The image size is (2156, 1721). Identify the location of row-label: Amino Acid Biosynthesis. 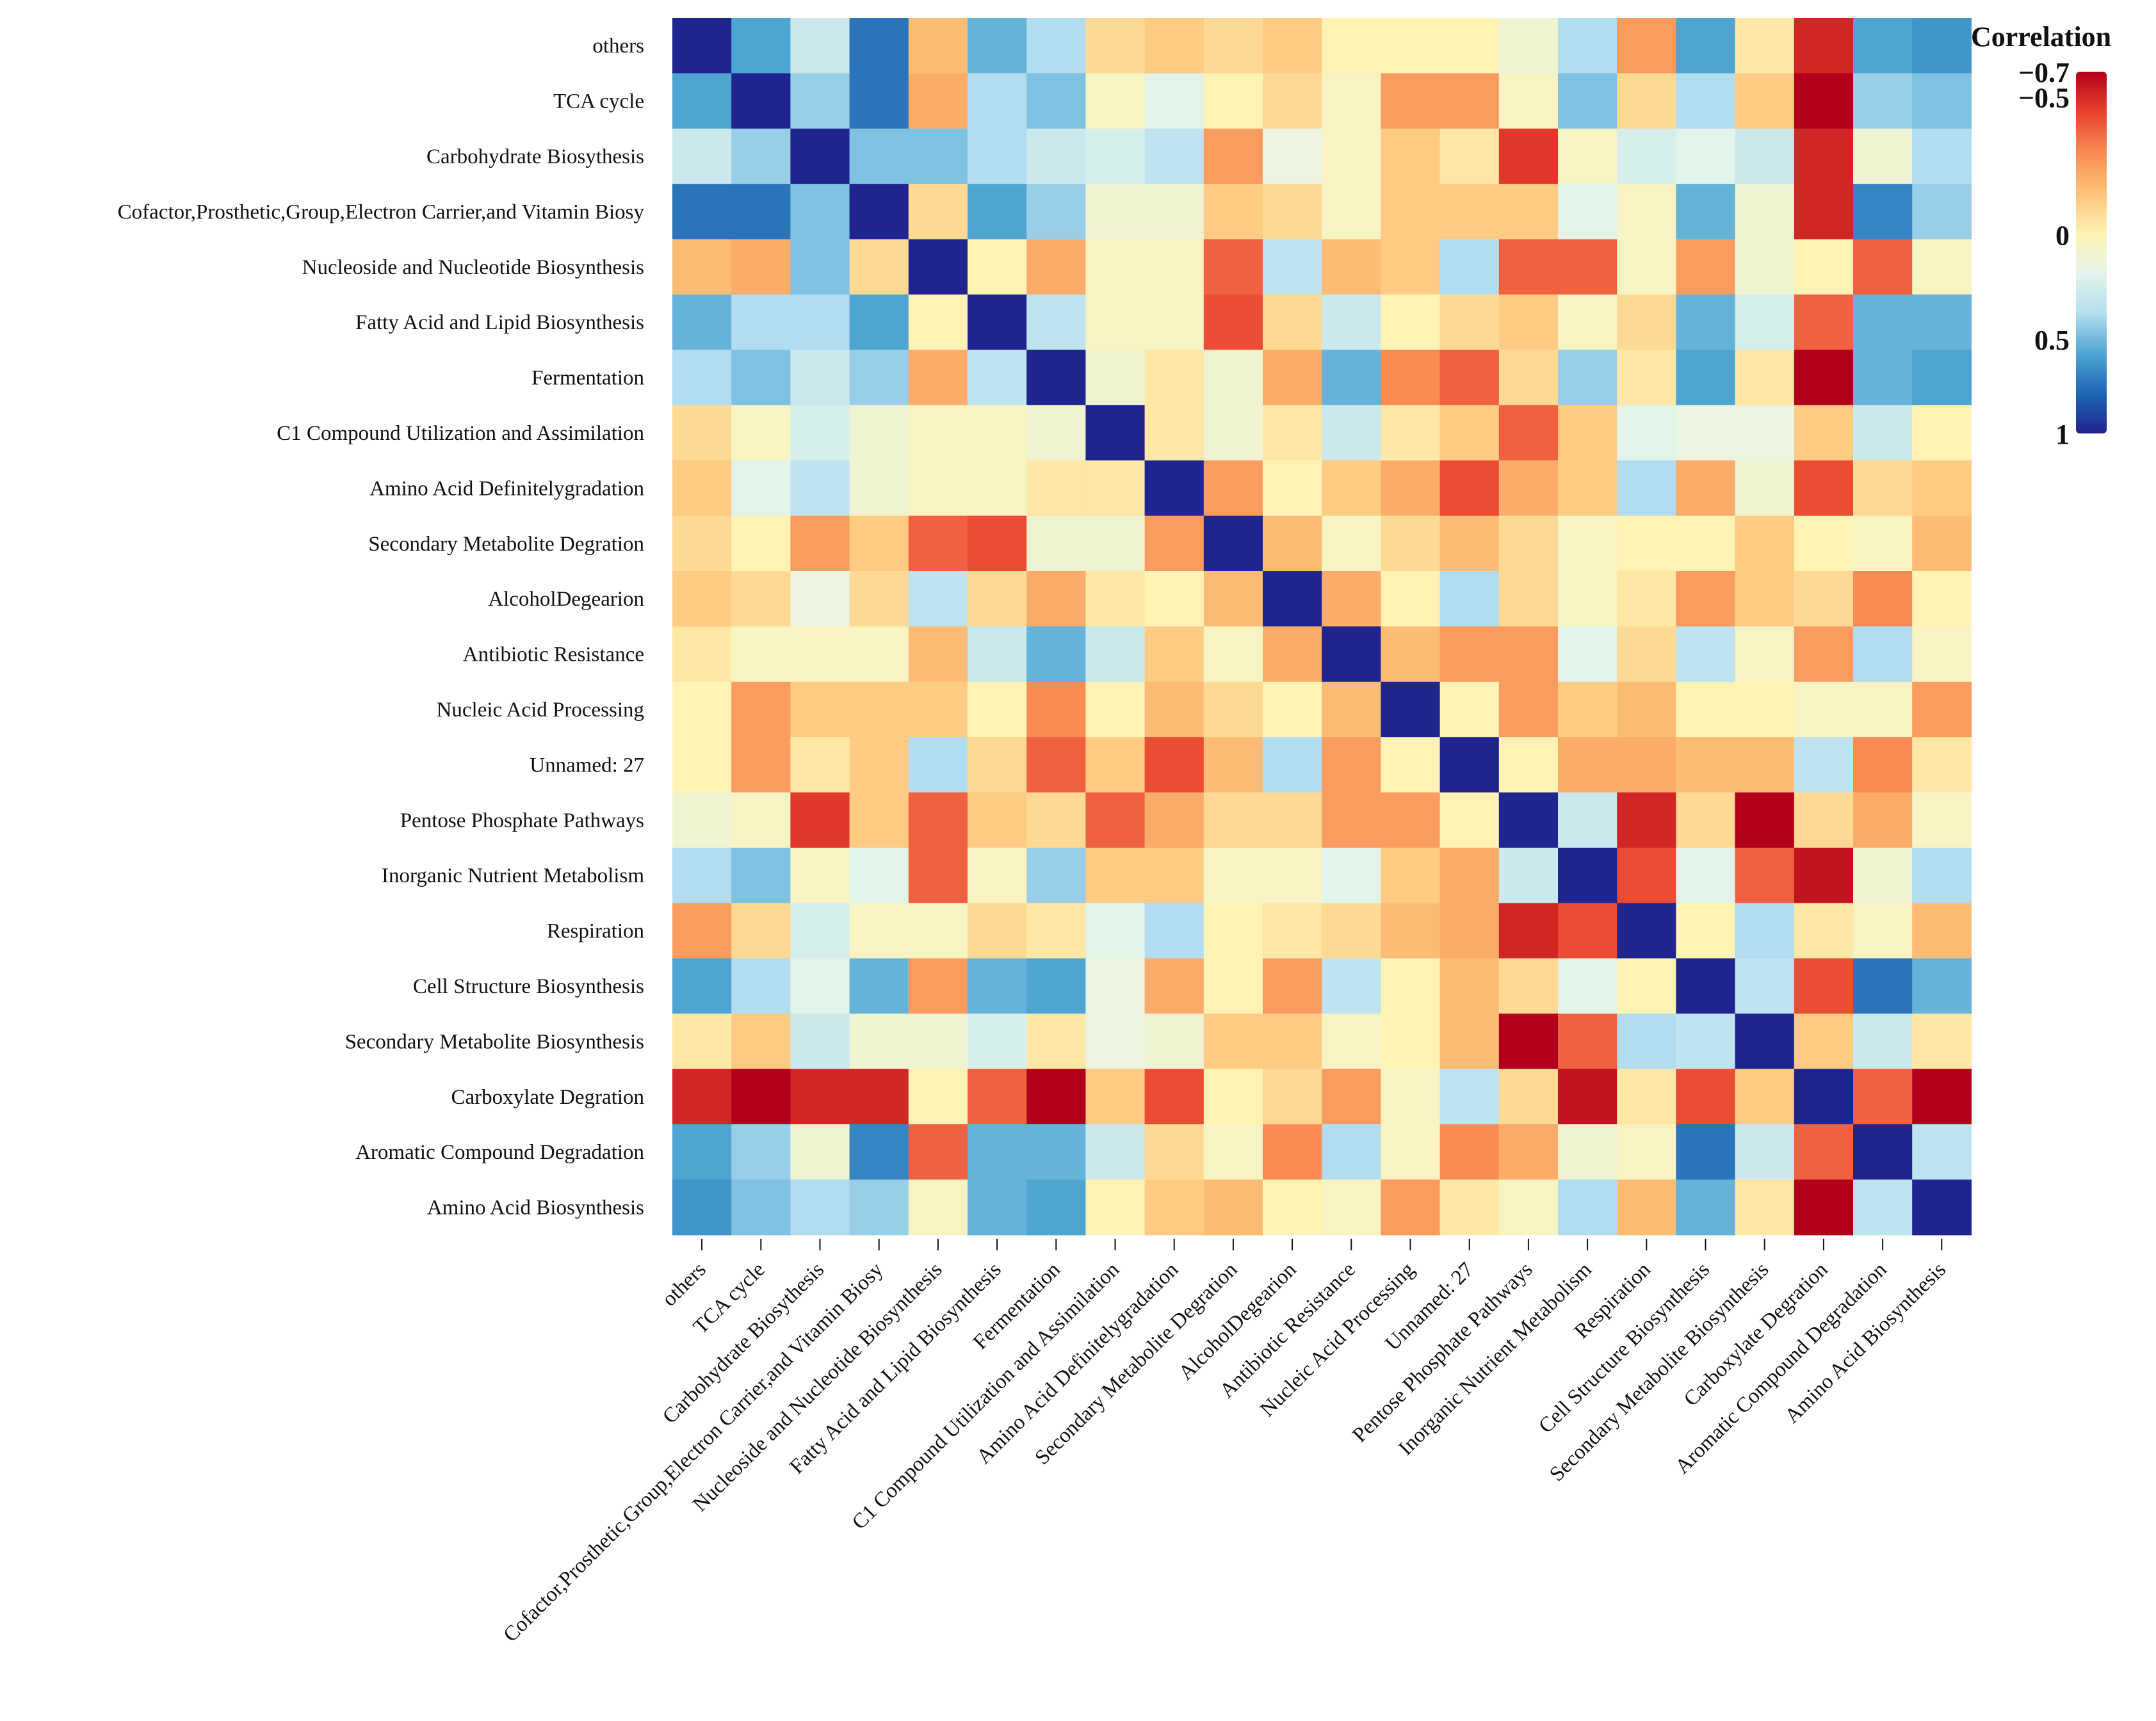
(536, 1208).